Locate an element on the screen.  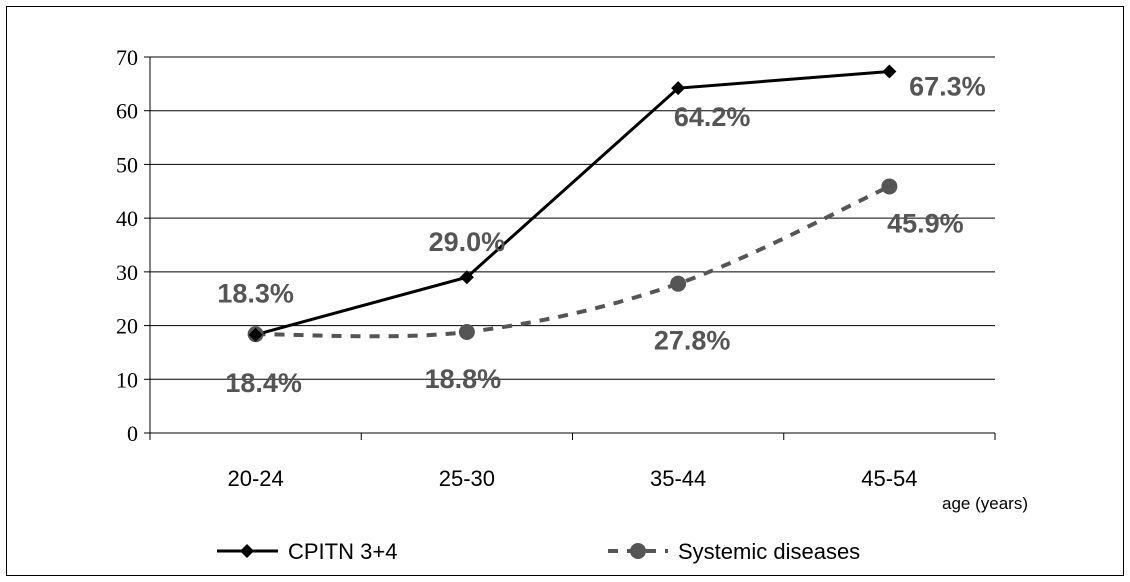
data-label-cpitn: 29.0% is located at coordinates (467, 242).